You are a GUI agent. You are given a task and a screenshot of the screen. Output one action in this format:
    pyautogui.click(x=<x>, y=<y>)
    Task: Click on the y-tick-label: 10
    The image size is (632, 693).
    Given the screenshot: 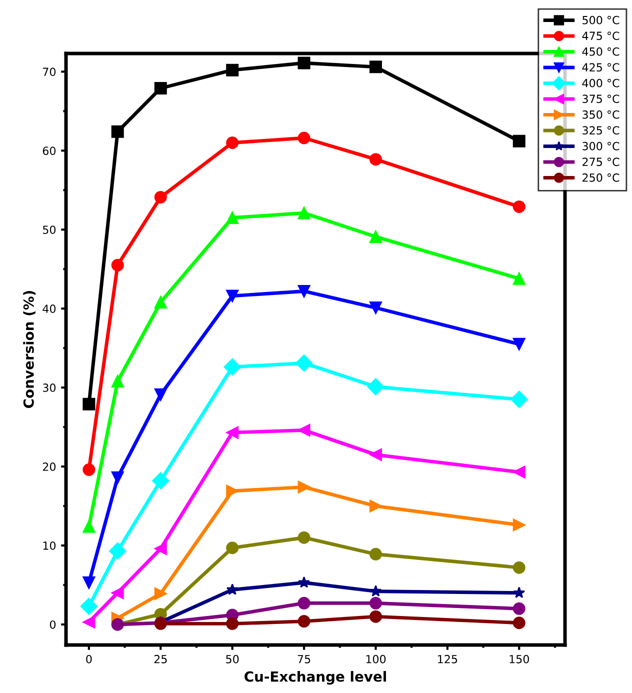 What is the action you would take?
    pyautogui.click(x=49, y=545)
    